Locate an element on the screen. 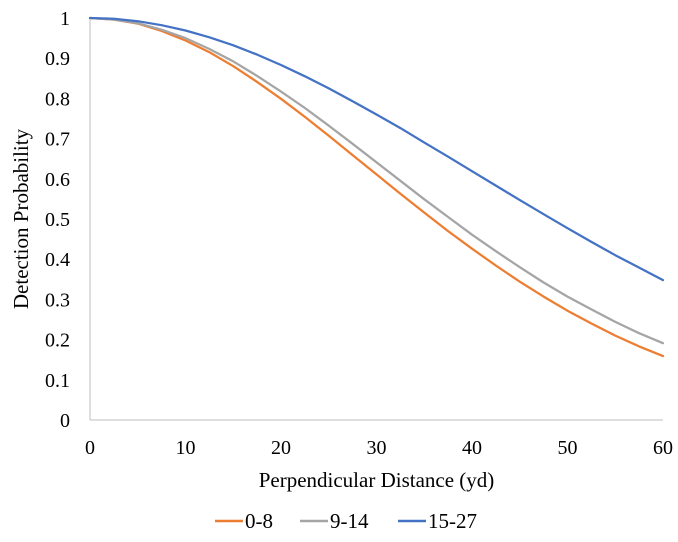 Image resolution: width=678 pixels, height=542 pixels. y-tick-label: 0.7 is located at coordinates (57, 140).